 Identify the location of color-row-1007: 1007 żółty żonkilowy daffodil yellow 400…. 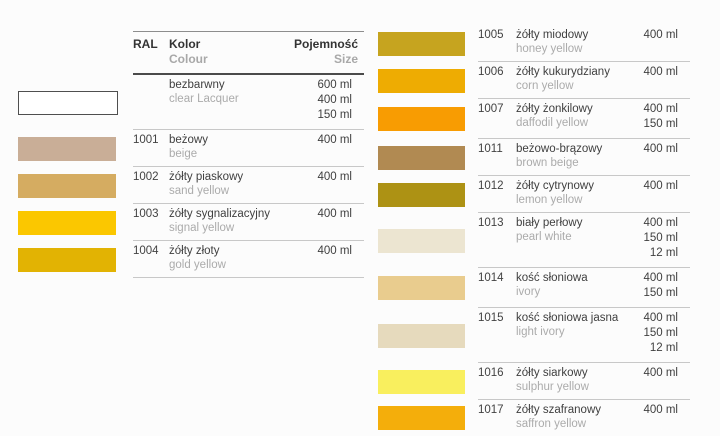
(531, 119).